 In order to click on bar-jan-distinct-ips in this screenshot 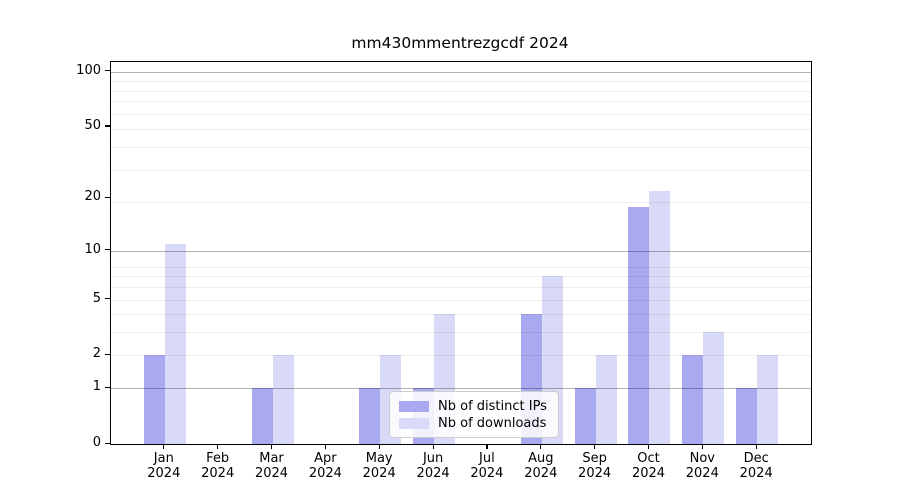, I will do `click(154, 399)`.